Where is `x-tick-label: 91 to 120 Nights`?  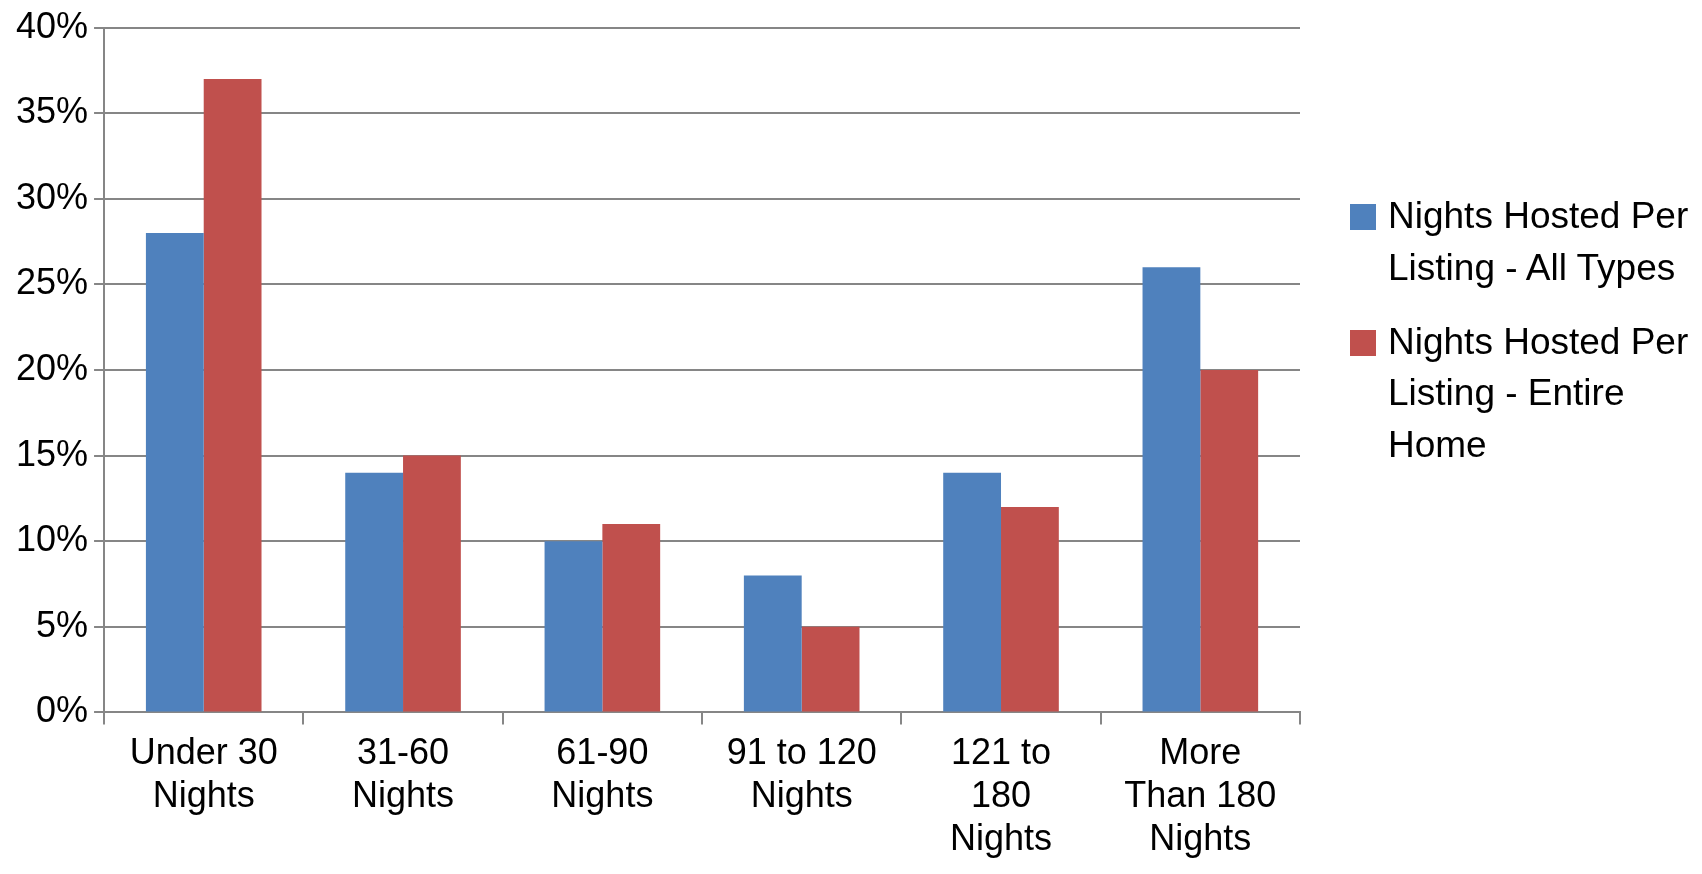 x-tick-label: 91 to 120 Nights is located at coordinates (801, 773).